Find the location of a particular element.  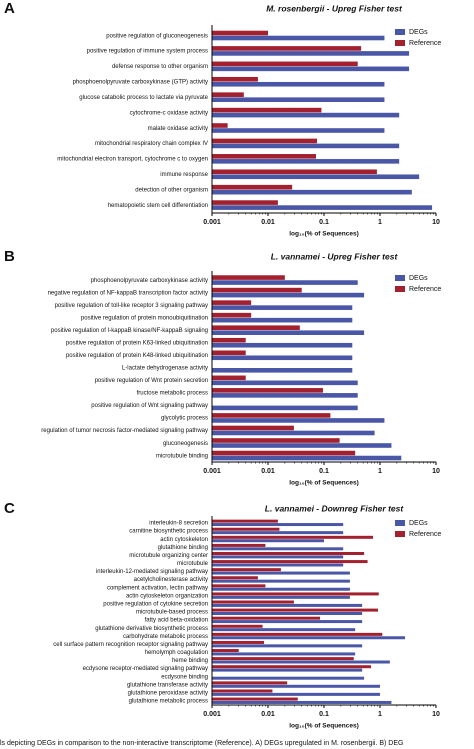

chart-title: L. vannamei - Upreg Fisher test is located at coordinates (335, 256).